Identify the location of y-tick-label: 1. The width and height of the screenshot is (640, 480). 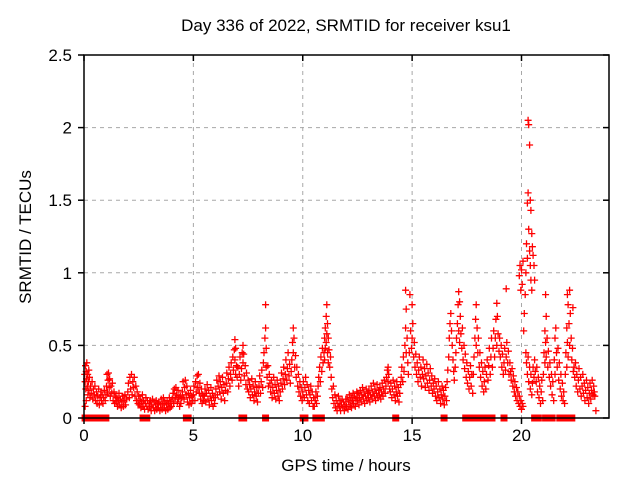
(67, 273).